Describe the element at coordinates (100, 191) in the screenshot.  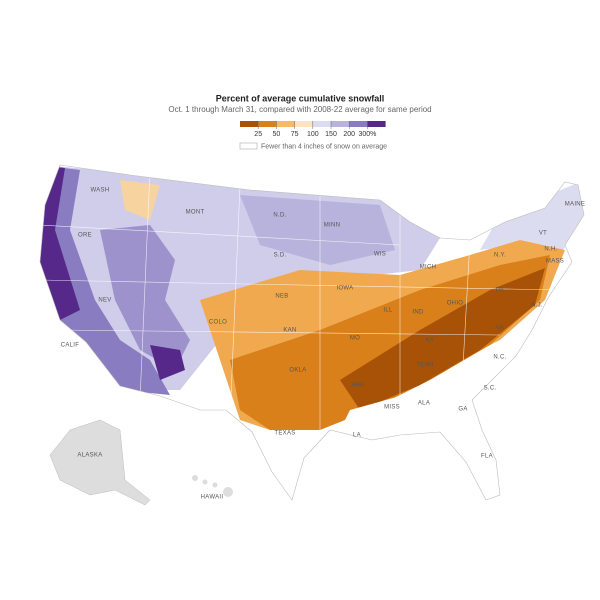
I see `state-label: WASH` at that location.